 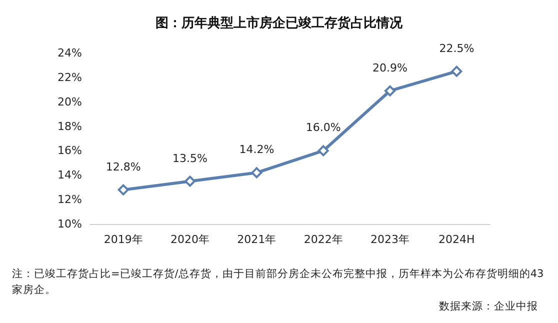 I want to click on x-tick-label: 2023年, so click(x=390, y=239).